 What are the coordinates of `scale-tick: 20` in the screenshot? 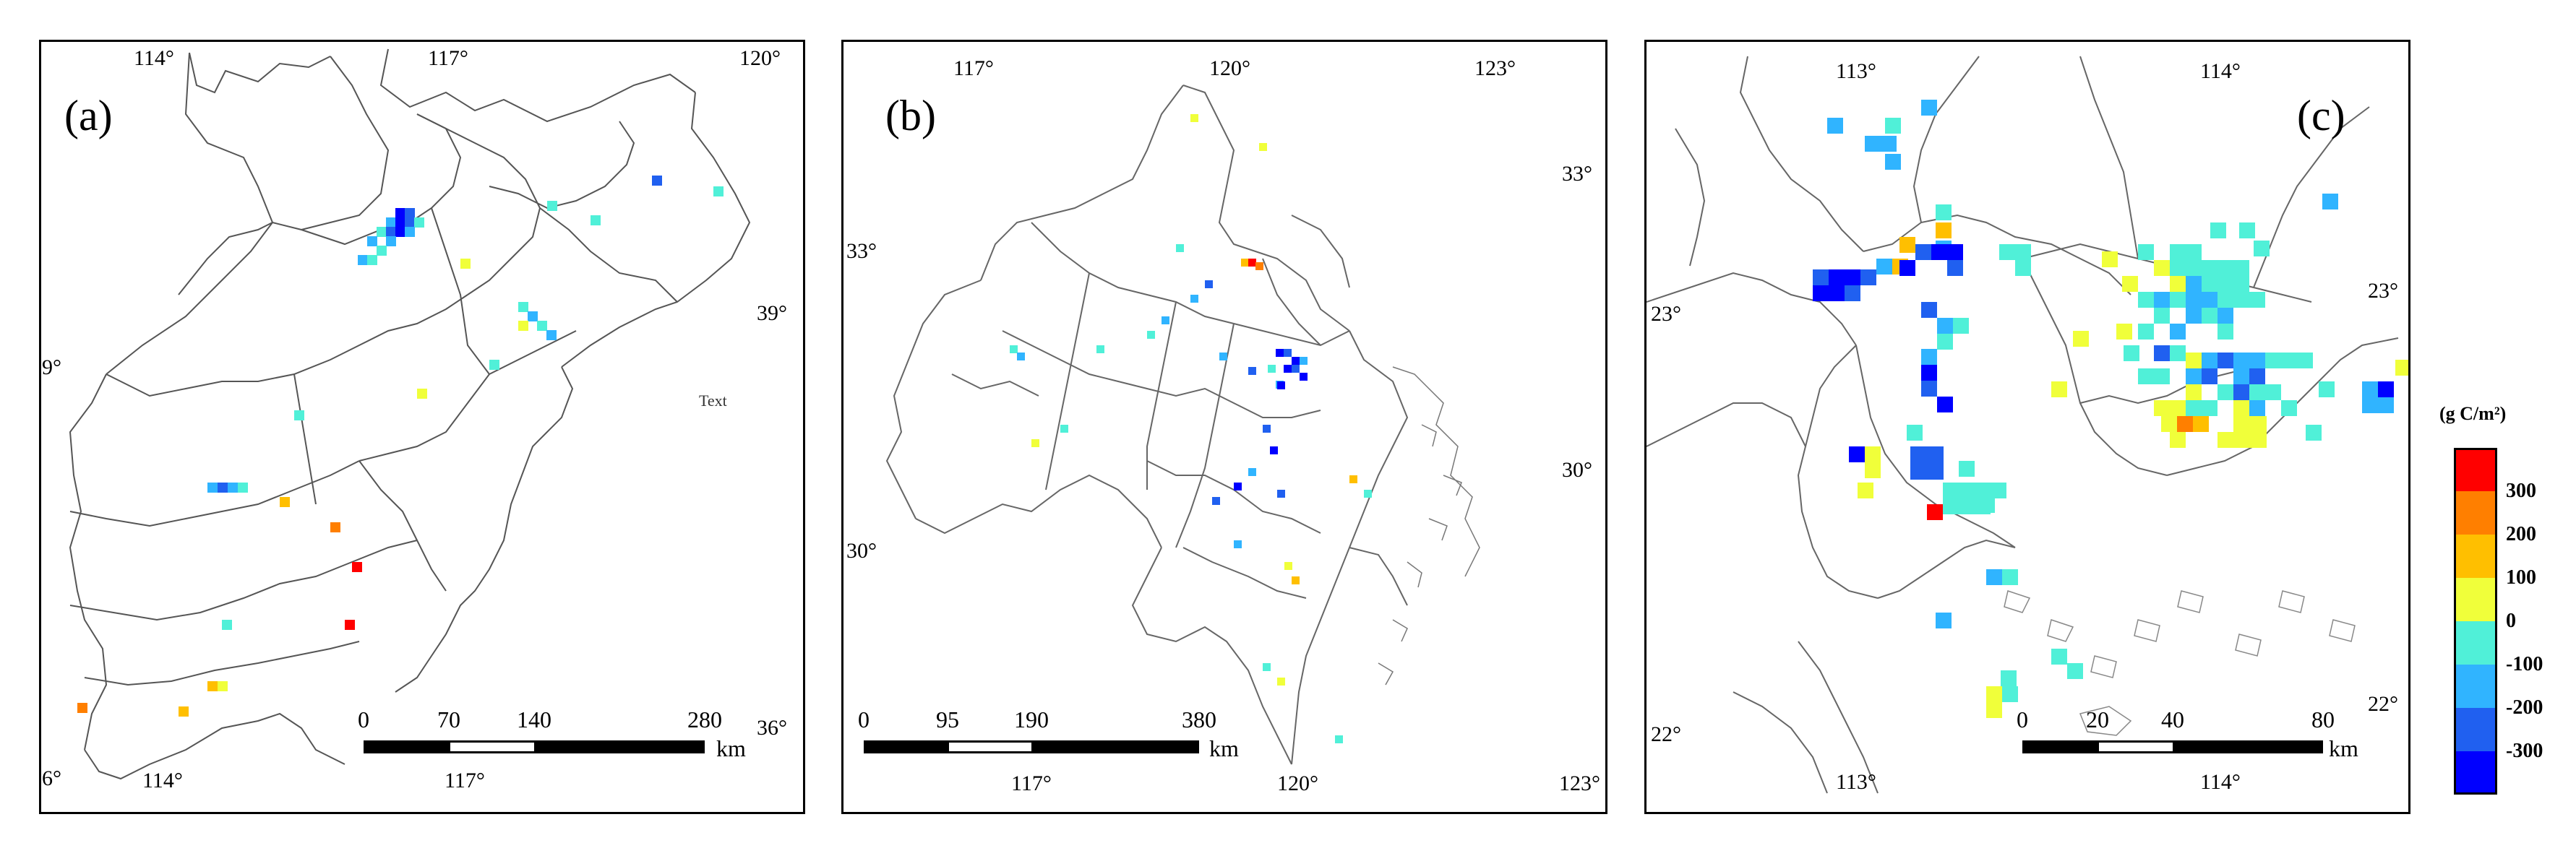 It's located at (2097, 719).